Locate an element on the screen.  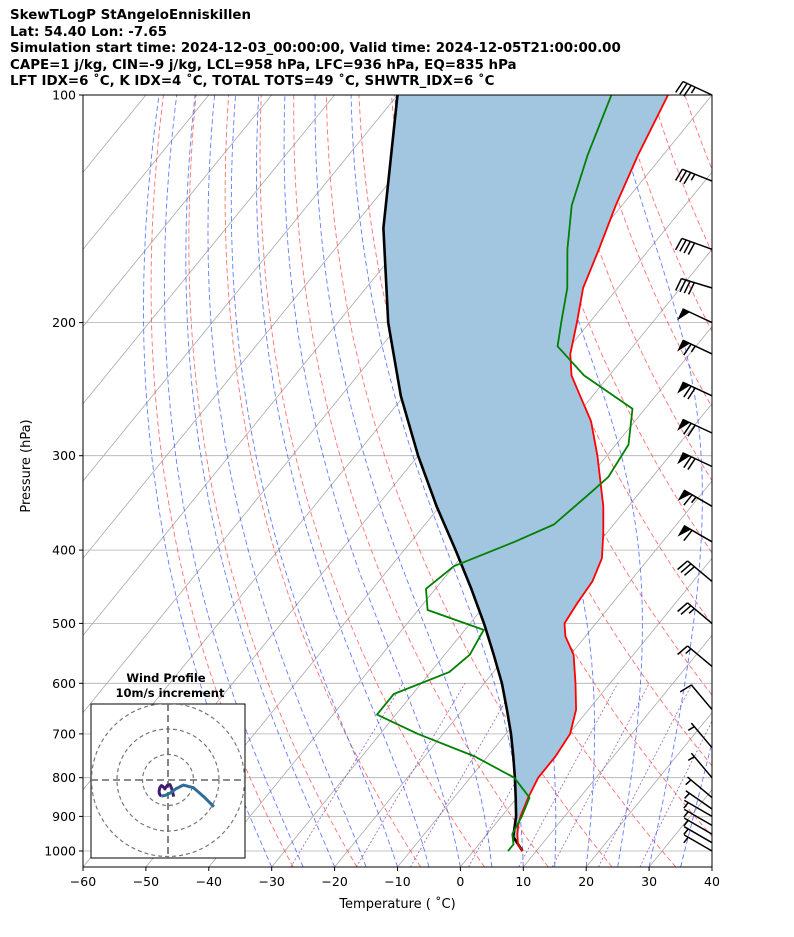
parcel-profile-line is located at coordinates (453, 473).